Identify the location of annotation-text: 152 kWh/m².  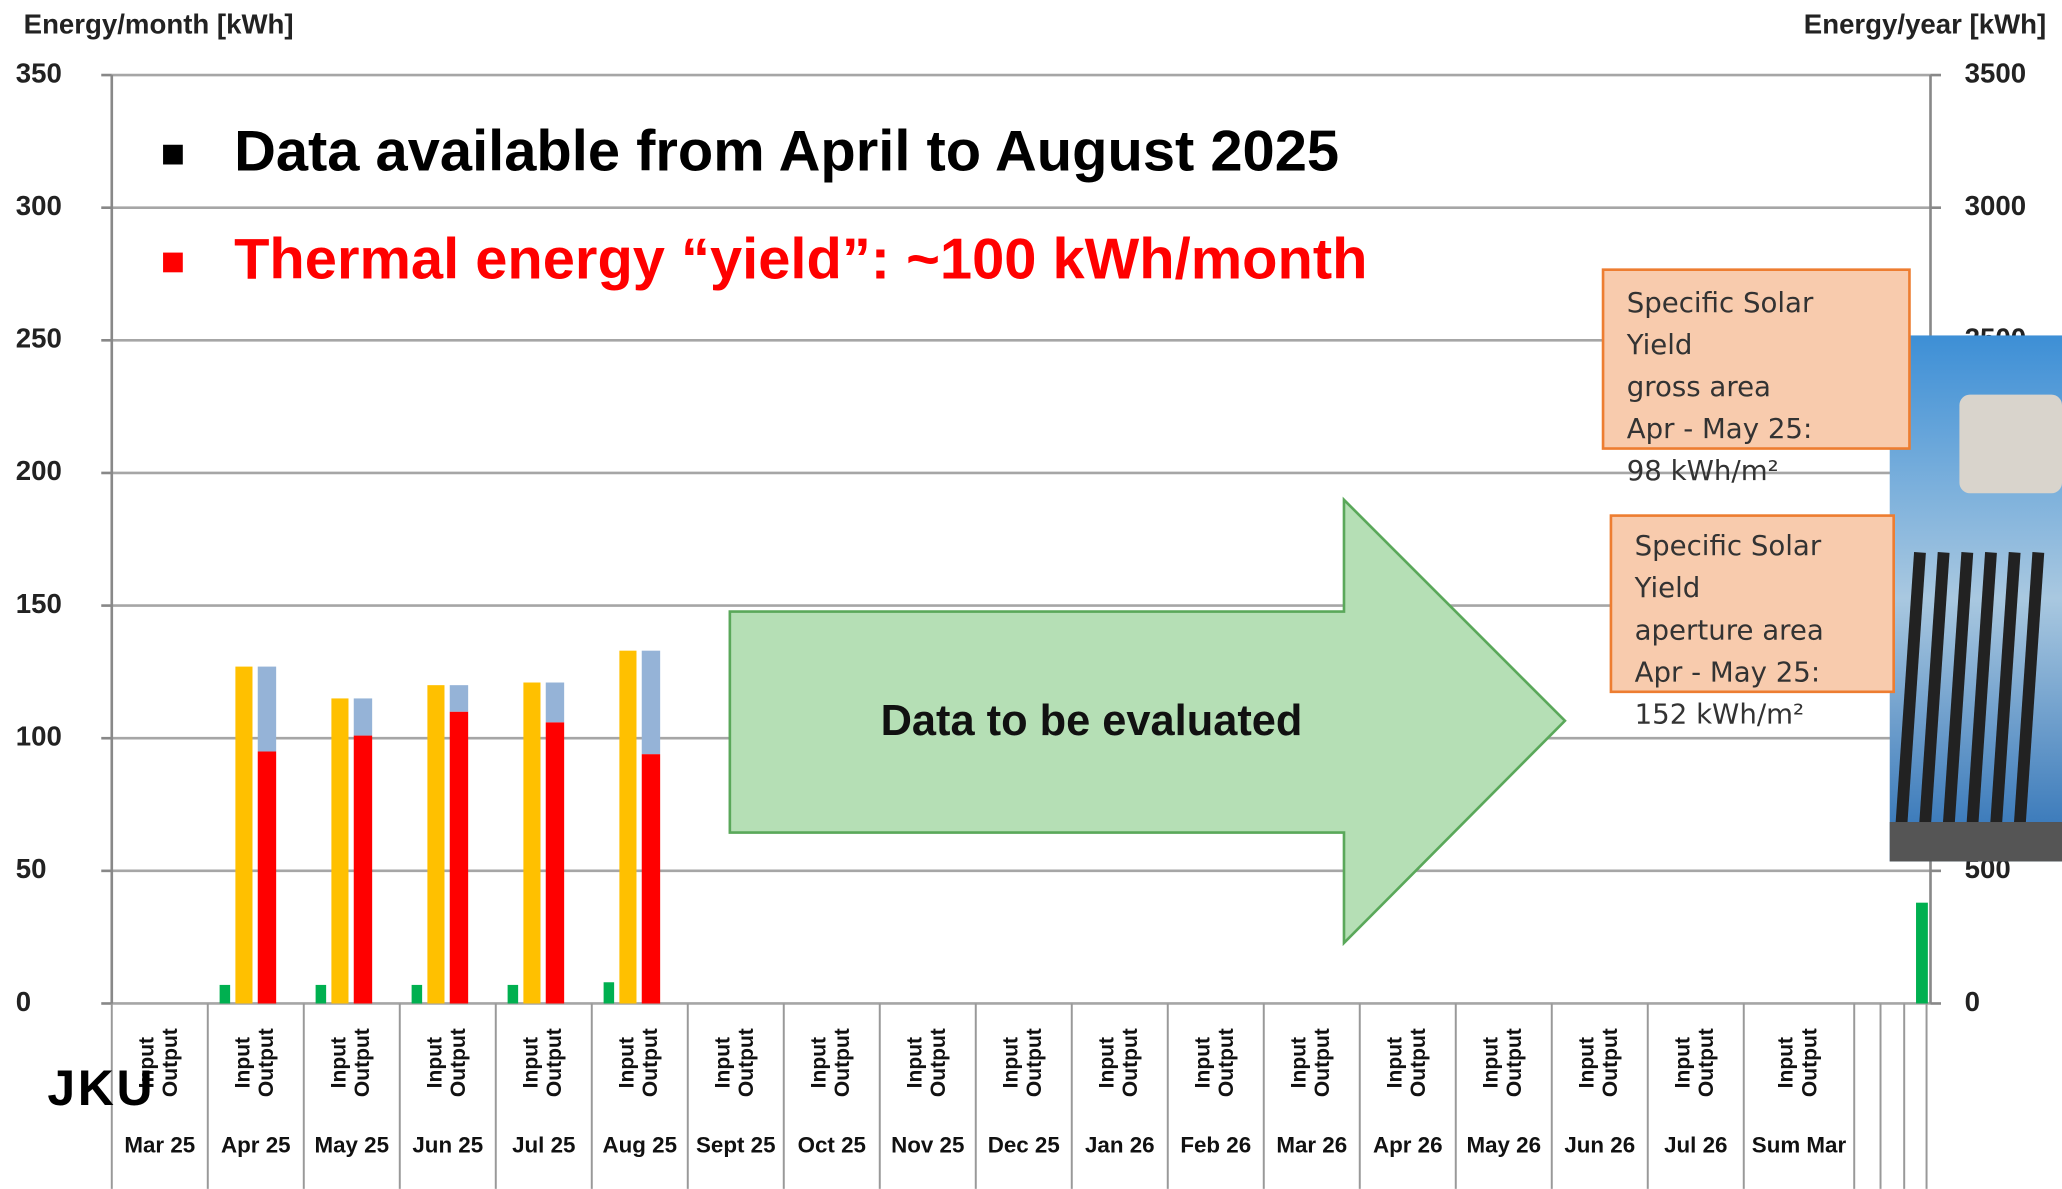
(1720, 713).